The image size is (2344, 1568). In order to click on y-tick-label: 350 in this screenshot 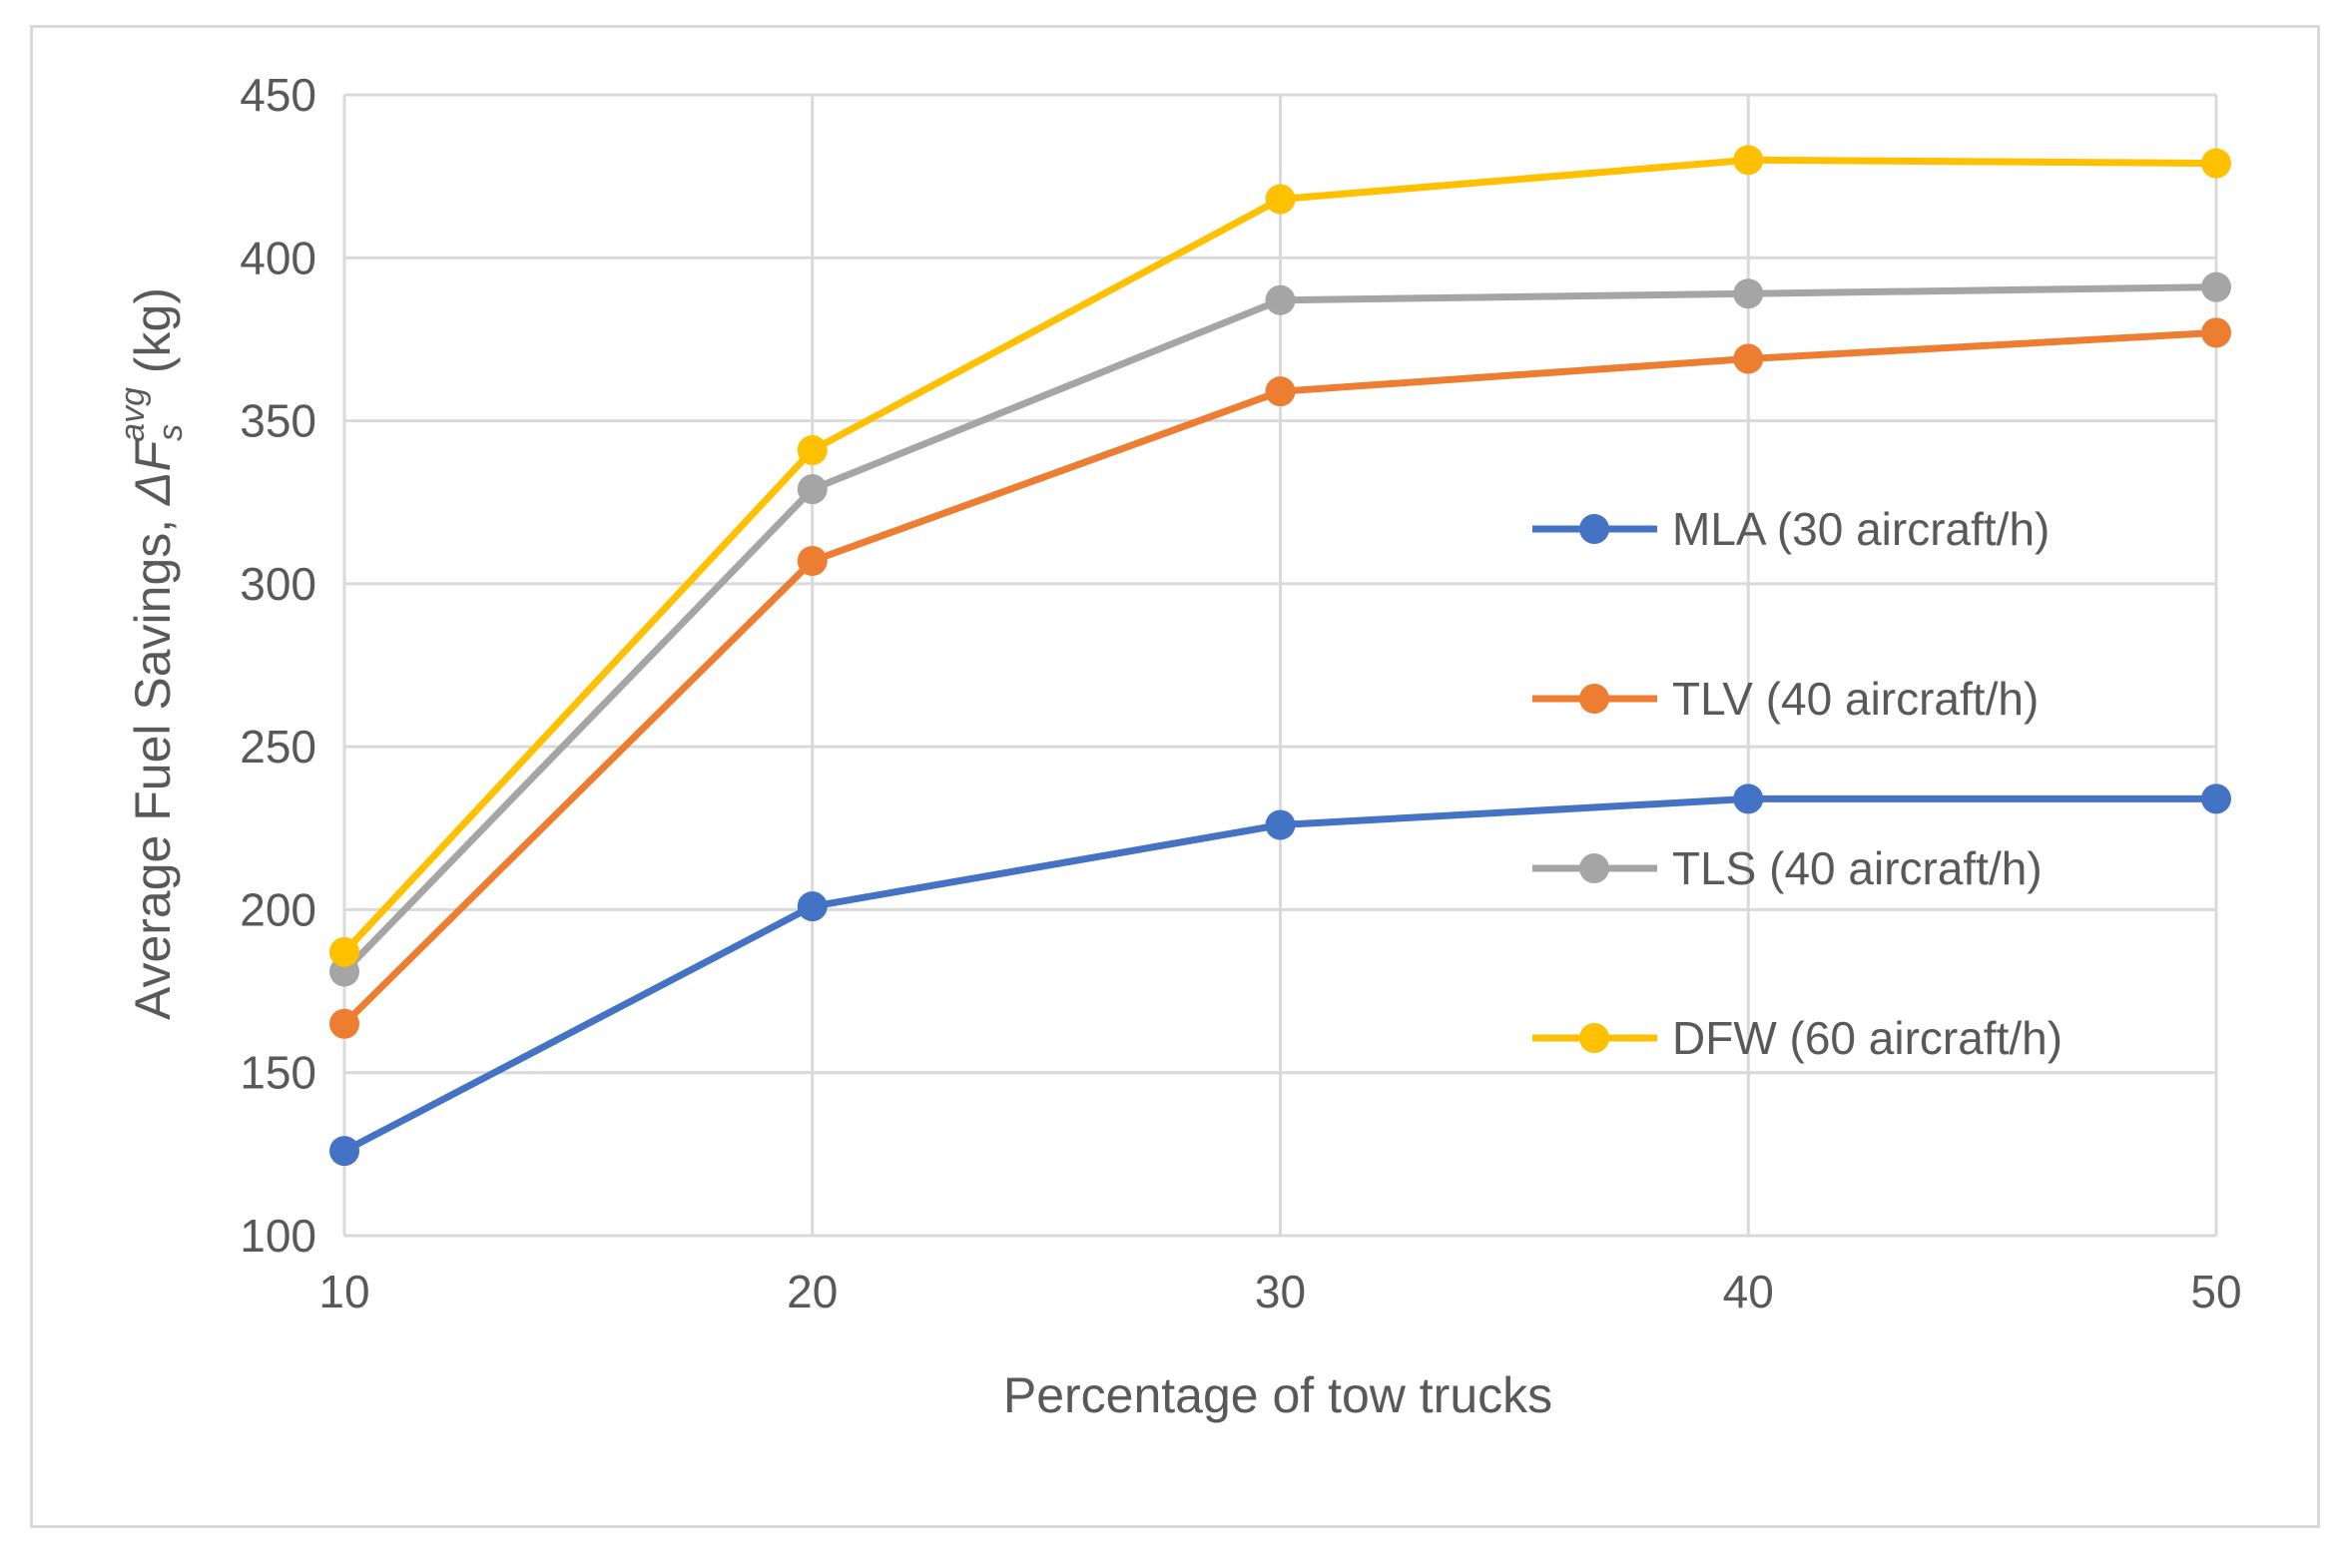, I will do `click(278, 421)`.